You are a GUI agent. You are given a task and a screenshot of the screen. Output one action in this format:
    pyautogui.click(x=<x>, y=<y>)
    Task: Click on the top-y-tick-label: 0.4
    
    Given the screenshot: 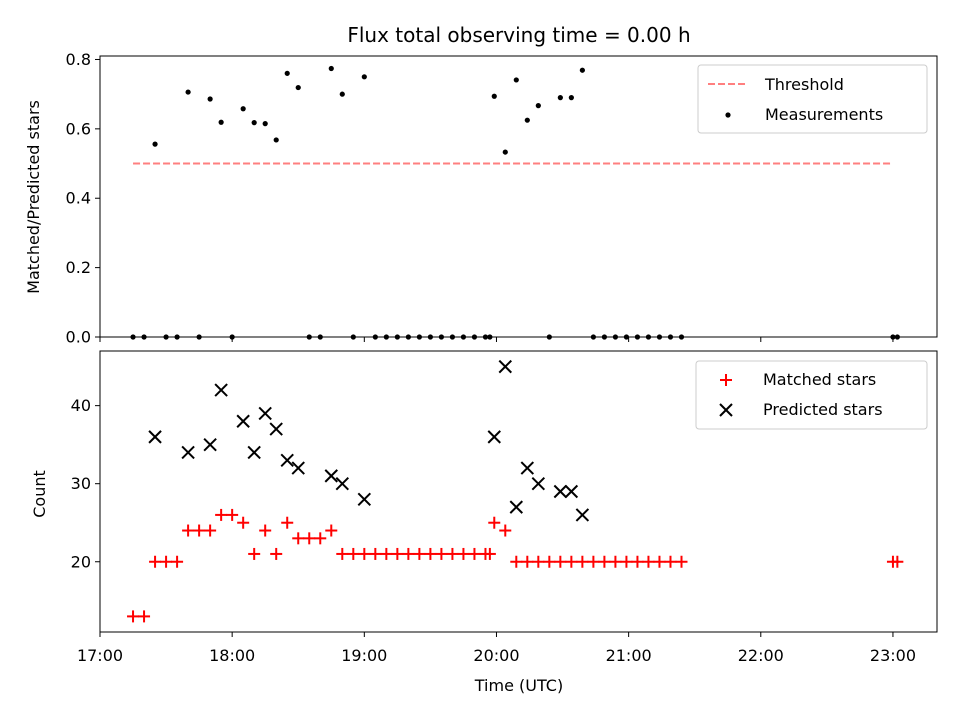 What is the action you would take?
    pyautogui.click(x=78, y=198)
    